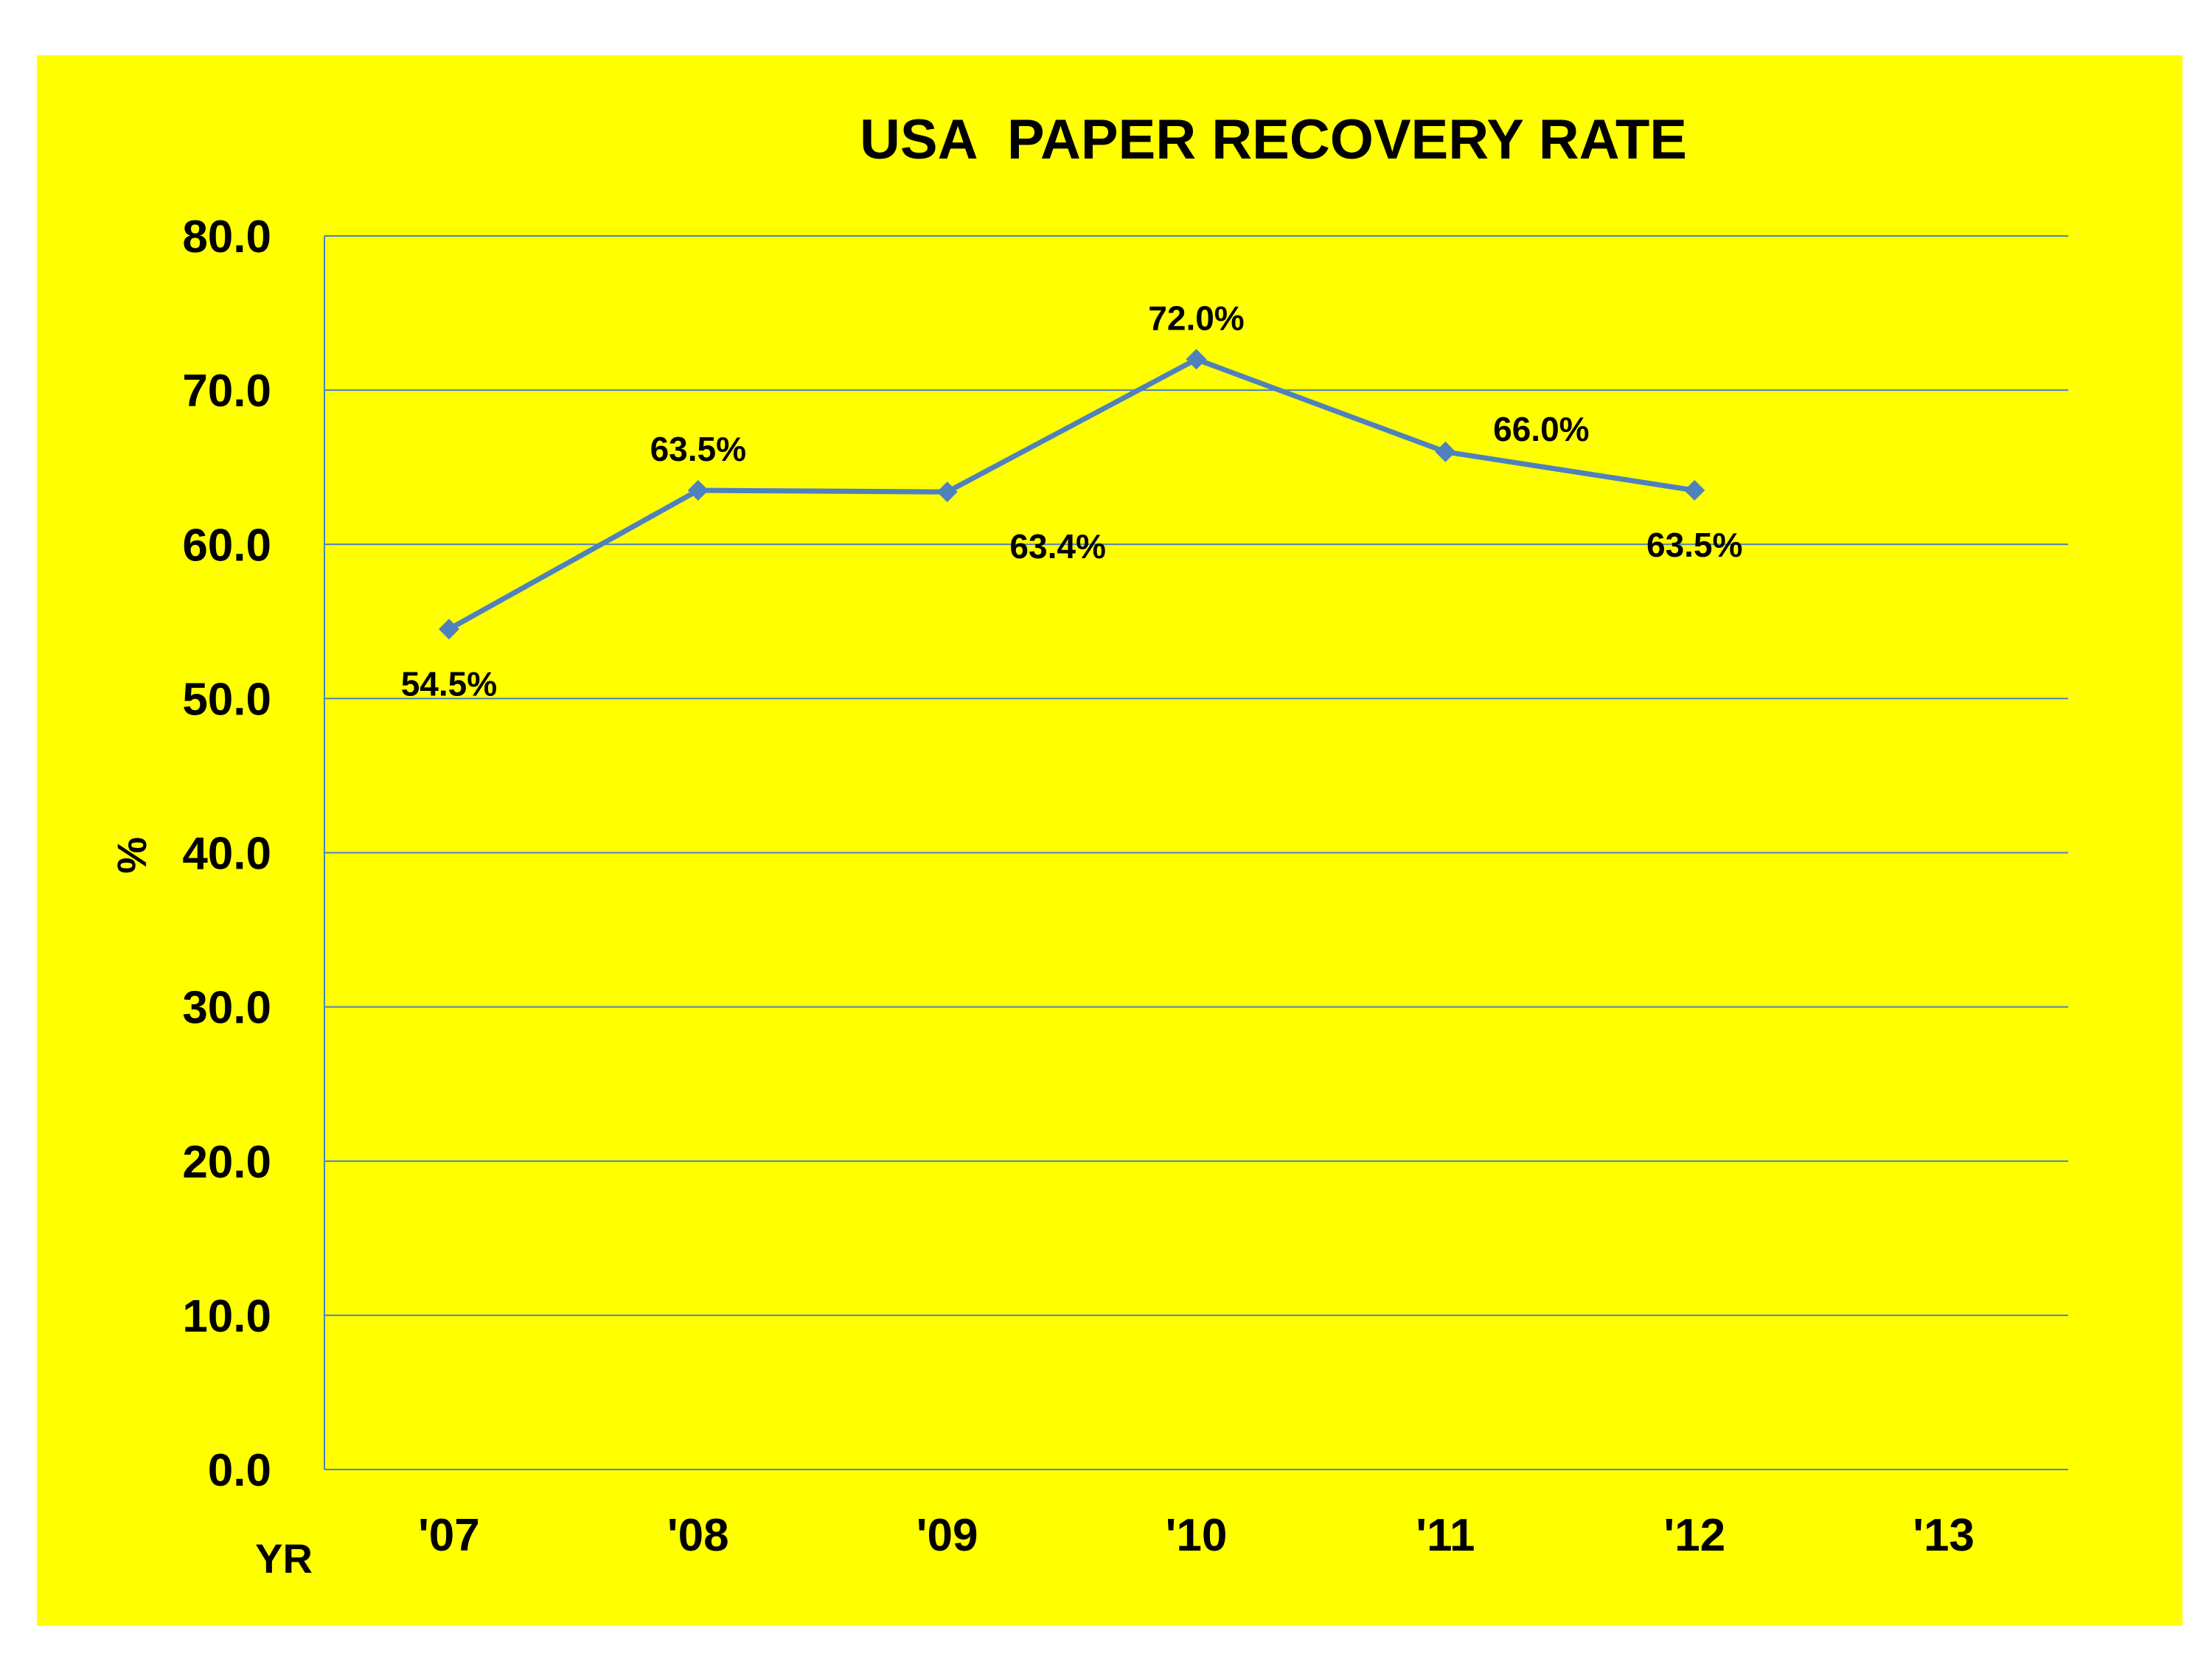 The height and width of the screenshot is (1659, 2212). I want to click on y-tick-label: 40.0, so click(226, 854).